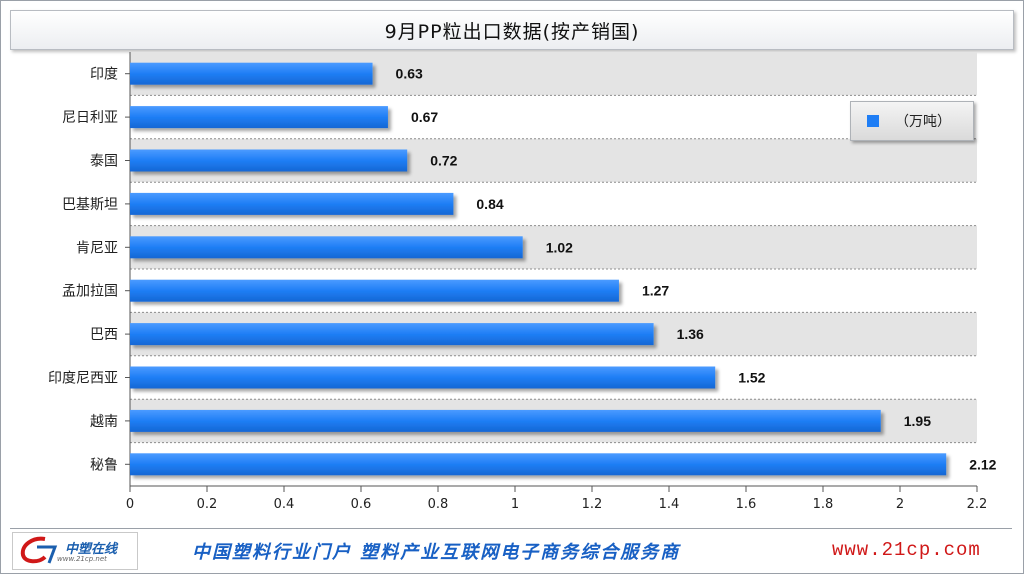  I want to click on footer-url: www.21cp.com, so click(906, 550).